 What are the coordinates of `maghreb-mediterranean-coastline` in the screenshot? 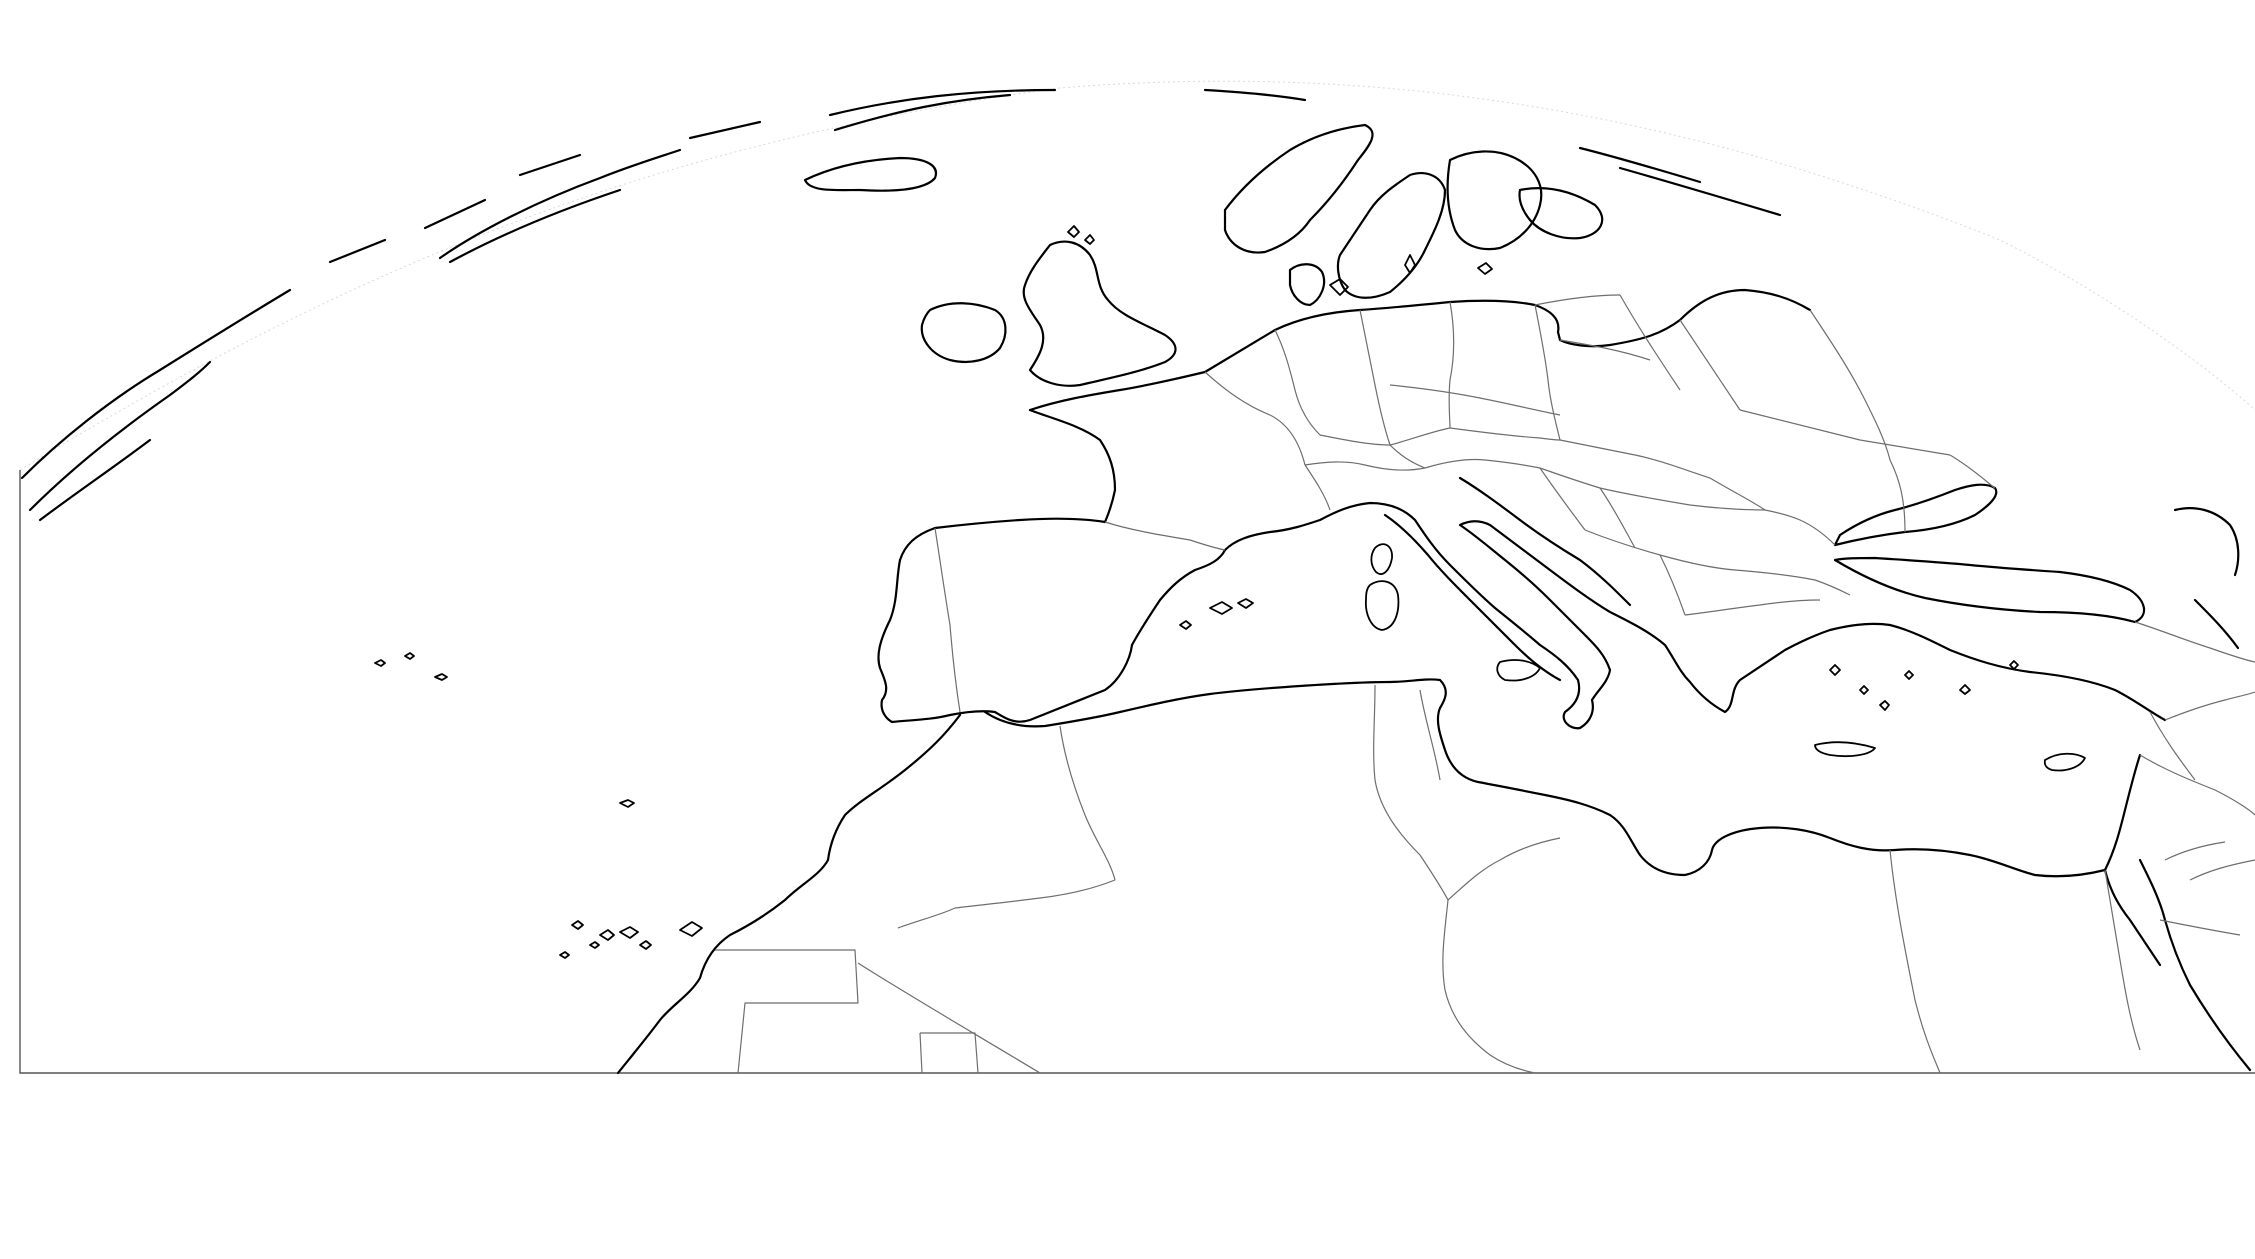 It's located at (1545, 778).